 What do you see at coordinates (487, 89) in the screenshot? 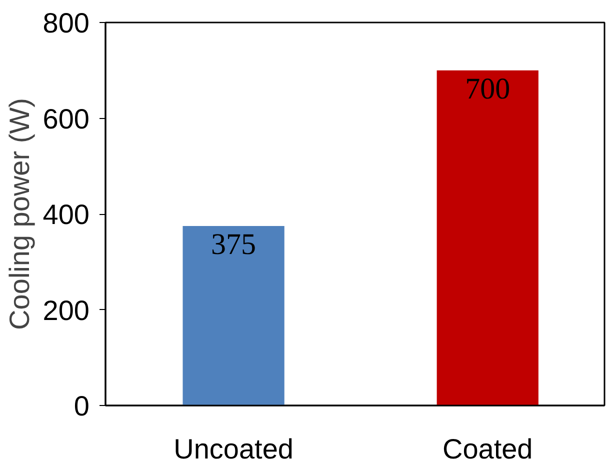
I see `data-label: 700` at bounding box center [487, 89].